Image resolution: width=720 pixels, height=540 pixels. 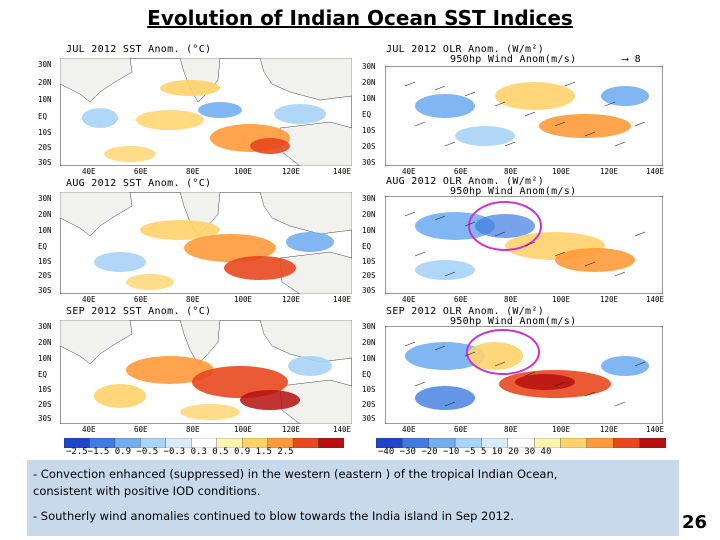 I want to click on sst-jul-title: JUL 2012 SST Anom. (°C), so click(x=139, y=49).